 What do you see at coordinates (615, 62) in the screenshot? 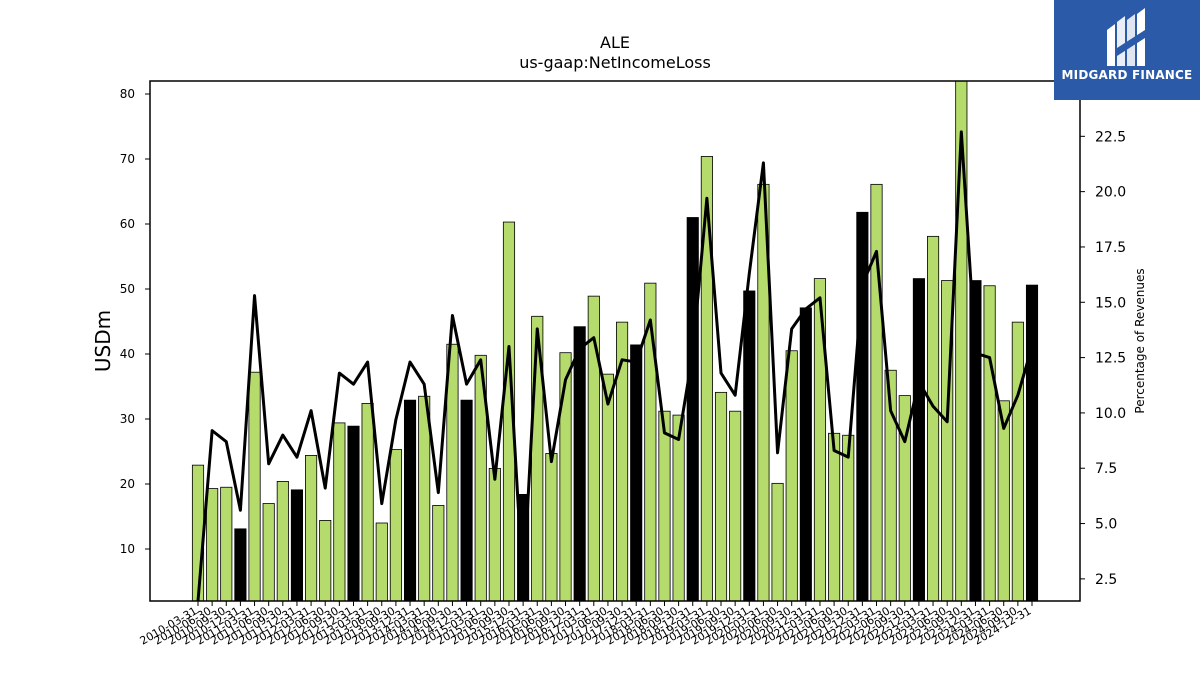
I see `chart-subtitle: us-gaap:NetIncomeLoss` at bounding box center [615, 62].